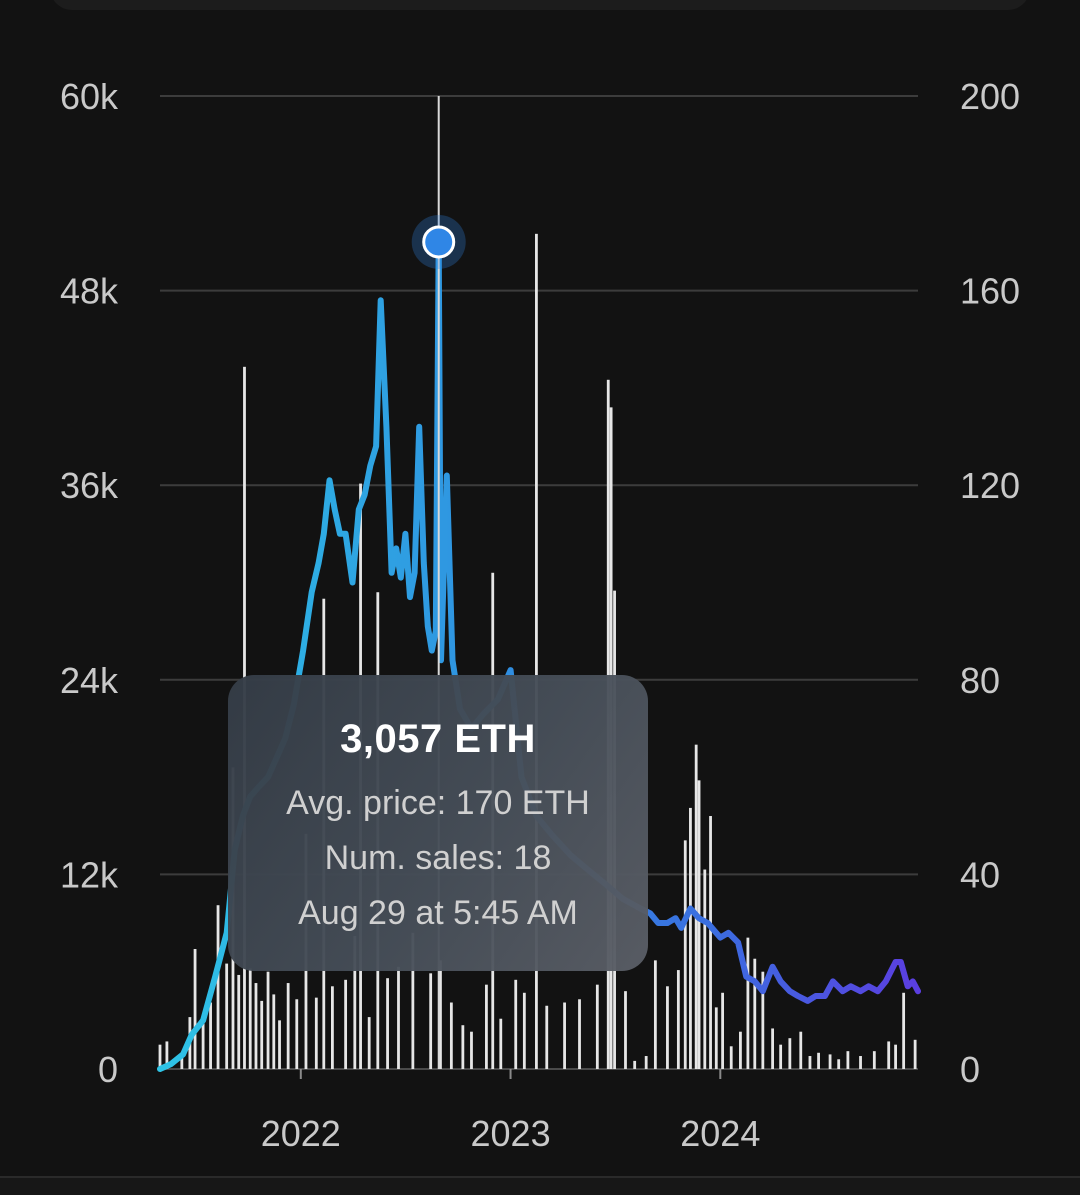 The image size is (1080, 1195). Describe the element at coordinates (438, 913) in the screenshot. I see `tooltip-timestamp: Aug 29 at 5:45 AM` at that location.